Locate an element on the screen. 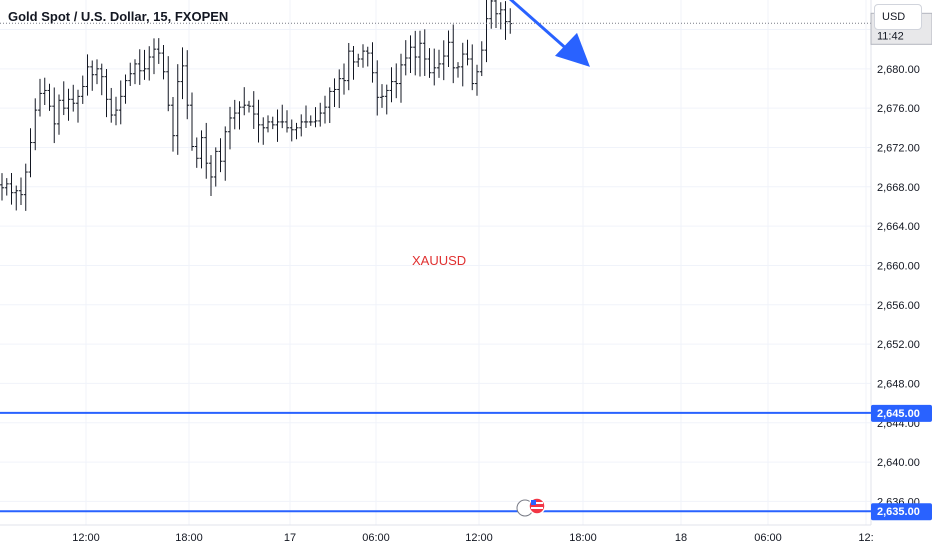  price-countdown: 11:42 is located at coordinates (890, 36).